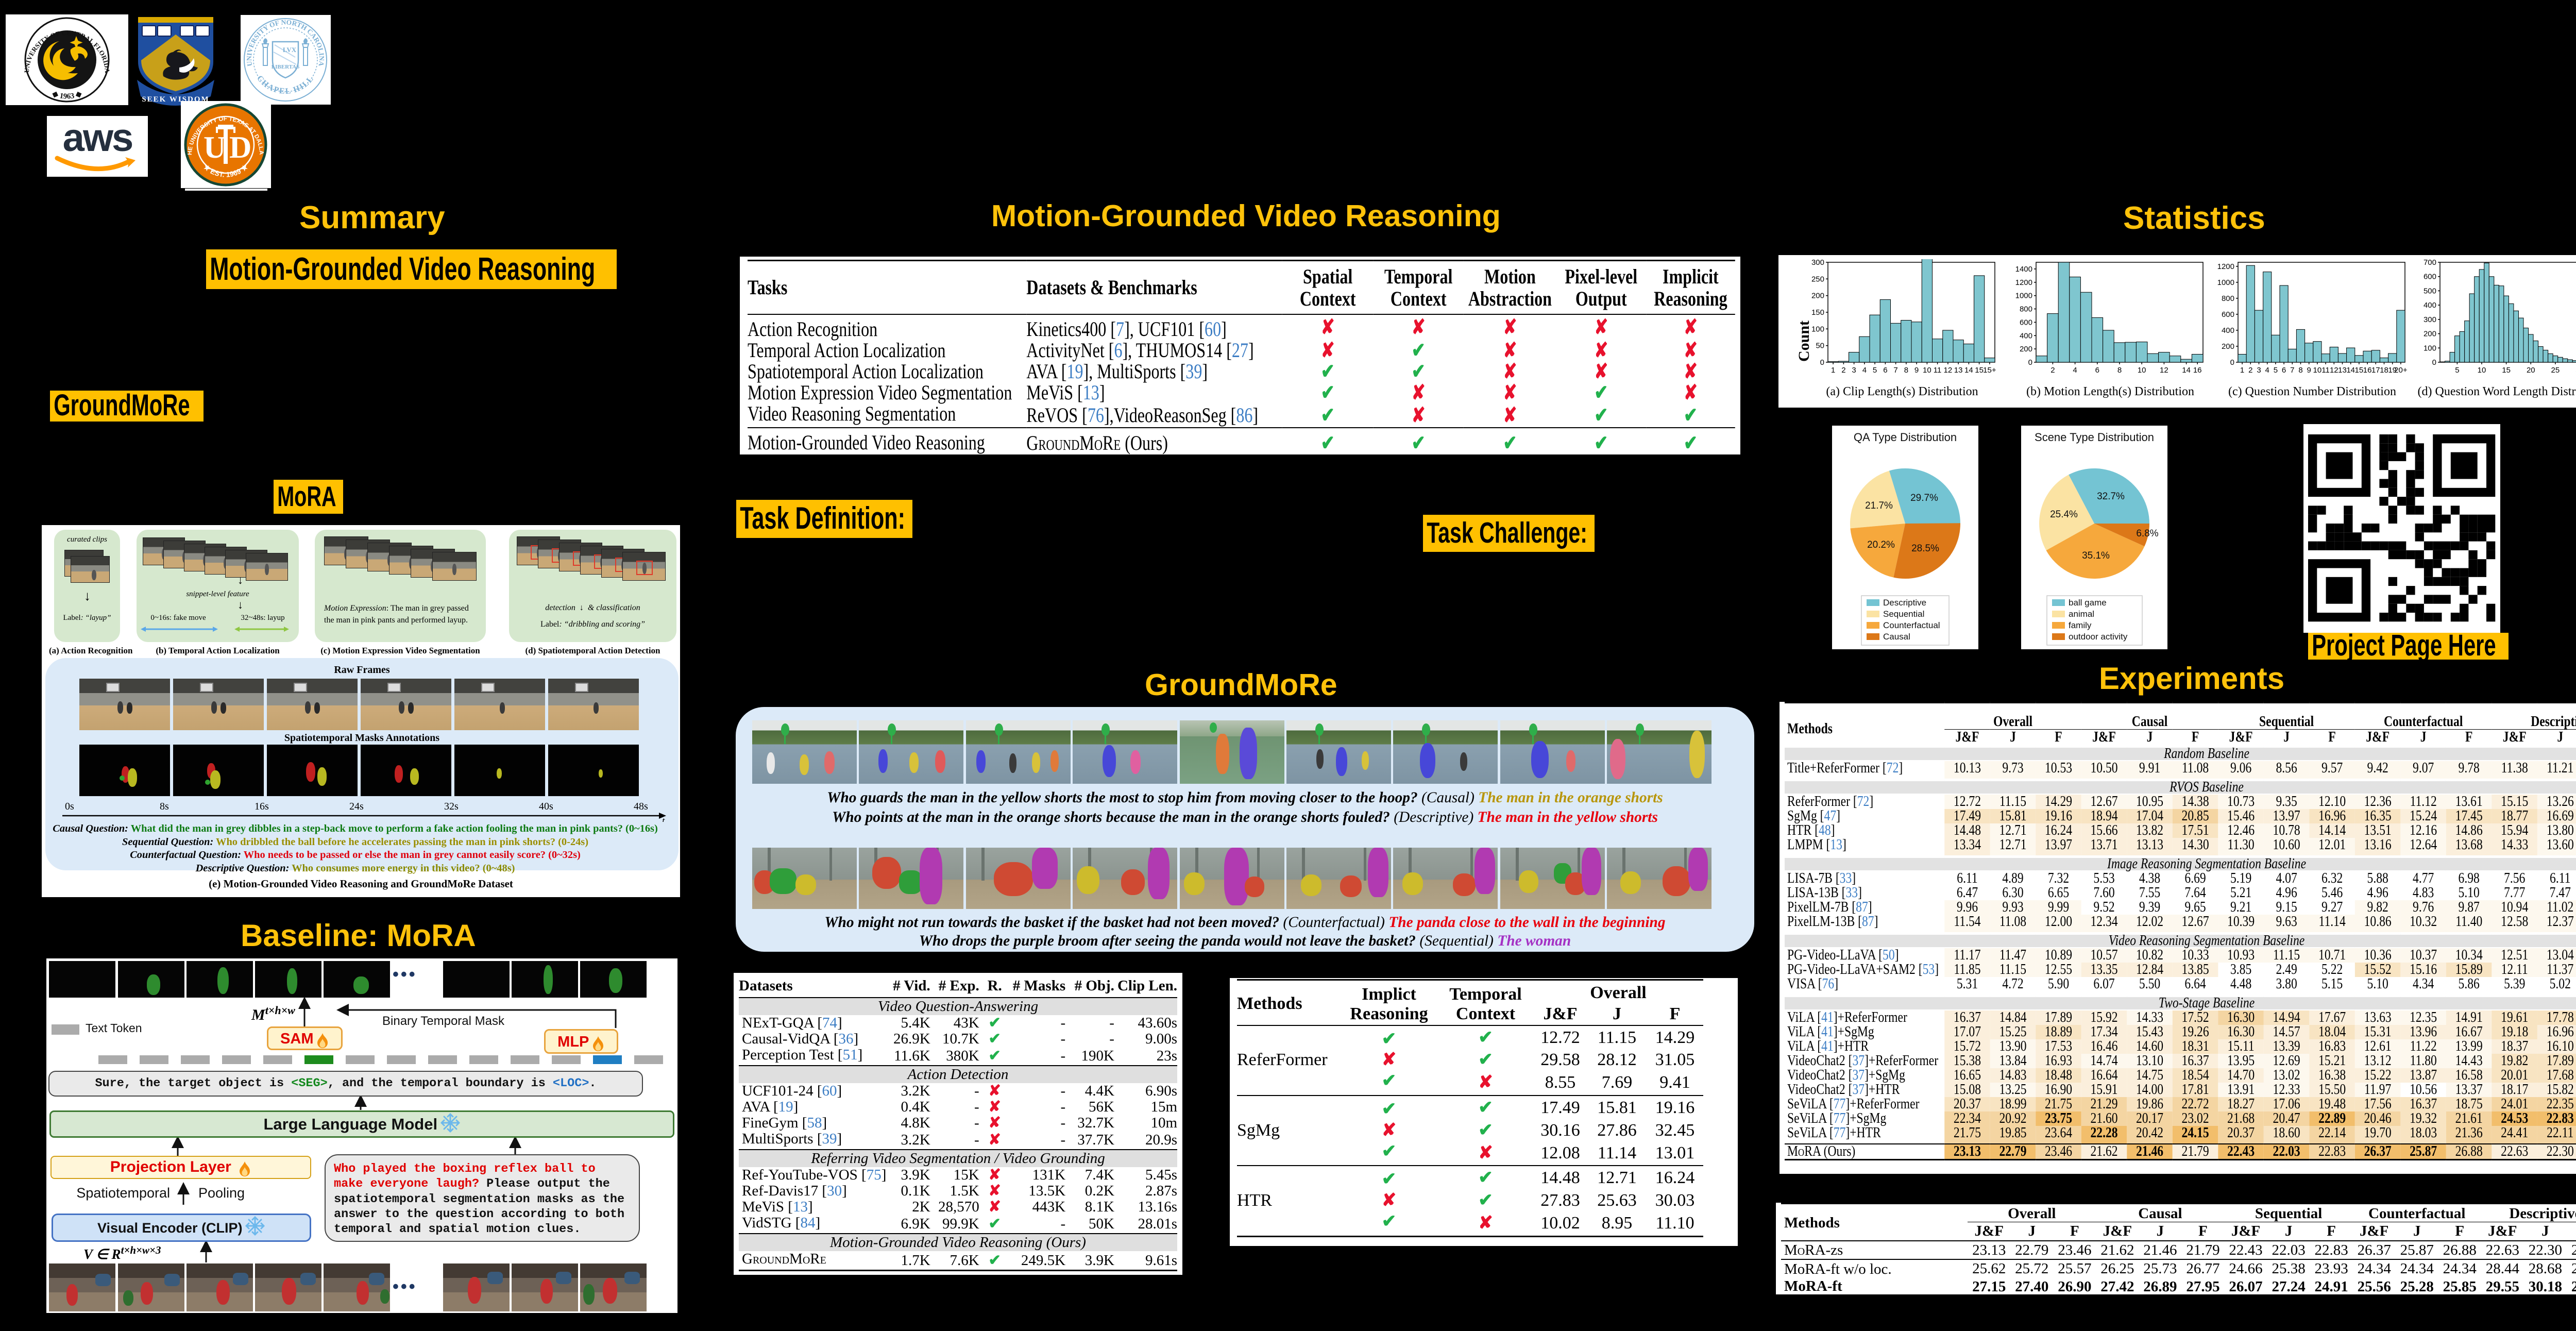 The height and width of the screenshot is (1331, 2576). Describe the element at coordinates (1911, 625) in the screenshot. I see `svg-text: Counterfactual` at that location.